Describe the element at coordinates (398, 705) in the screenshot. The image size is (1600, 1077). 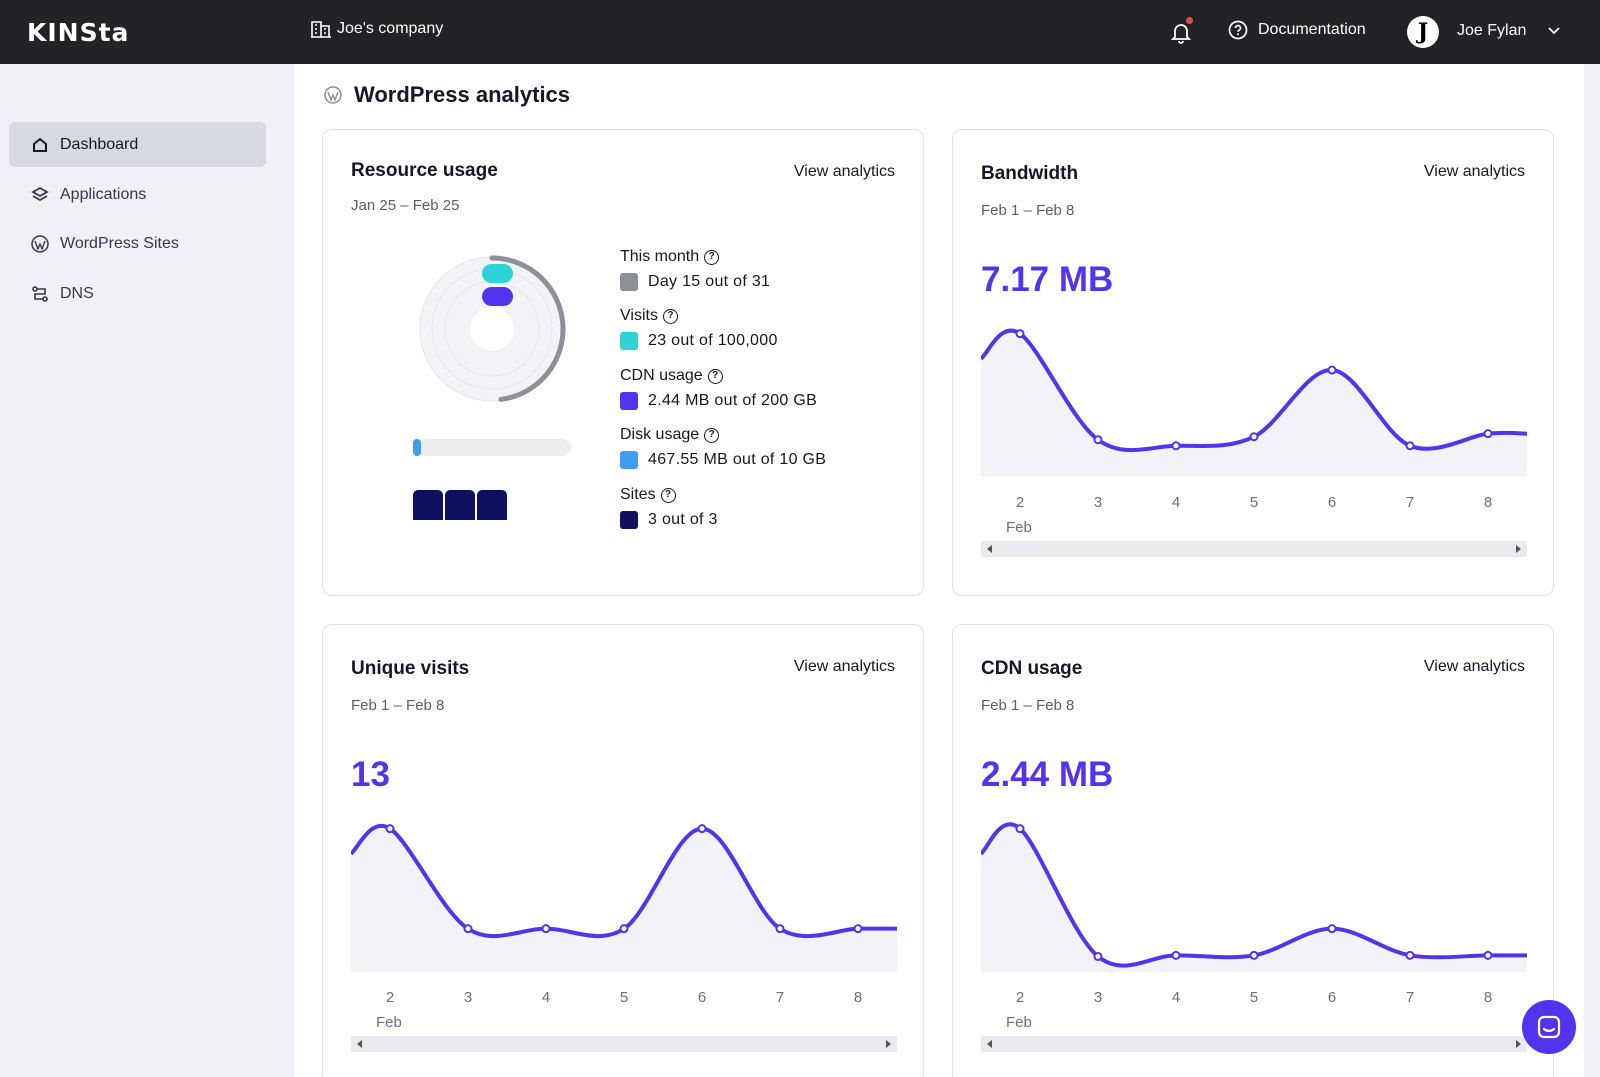
I see `date-range: Feb 1 – Feb 8` at that location.